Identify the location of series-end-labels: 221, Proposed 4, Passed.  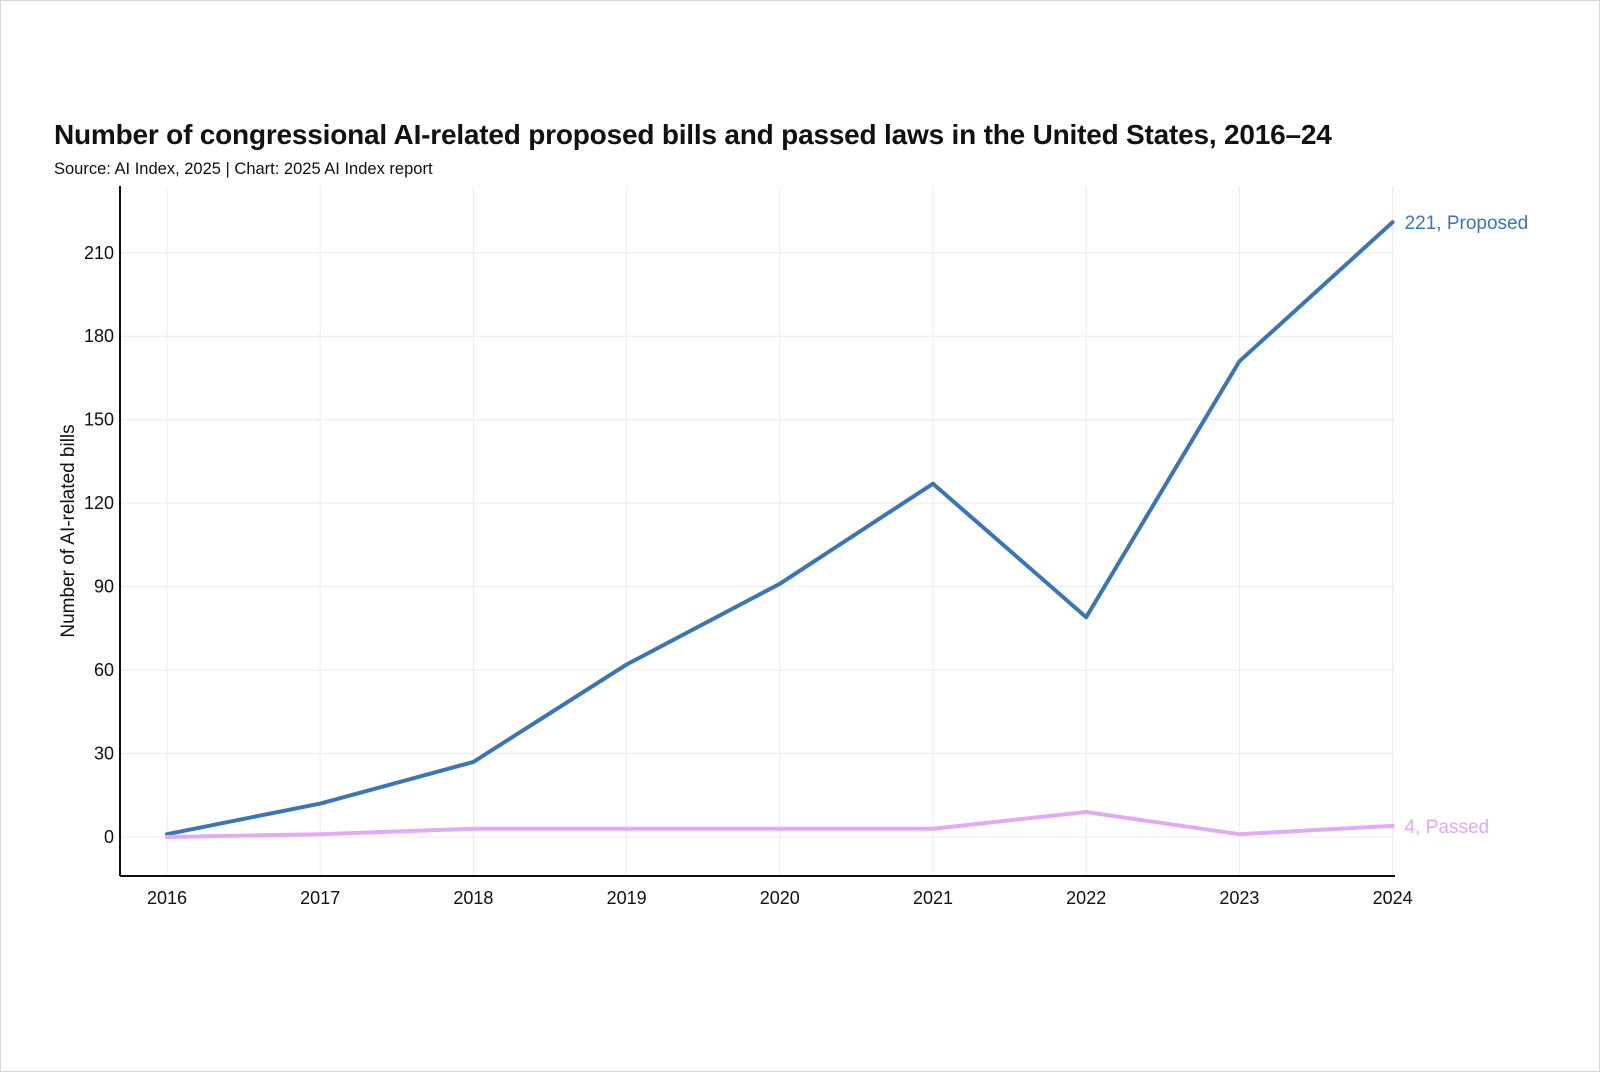
(1467, 525).